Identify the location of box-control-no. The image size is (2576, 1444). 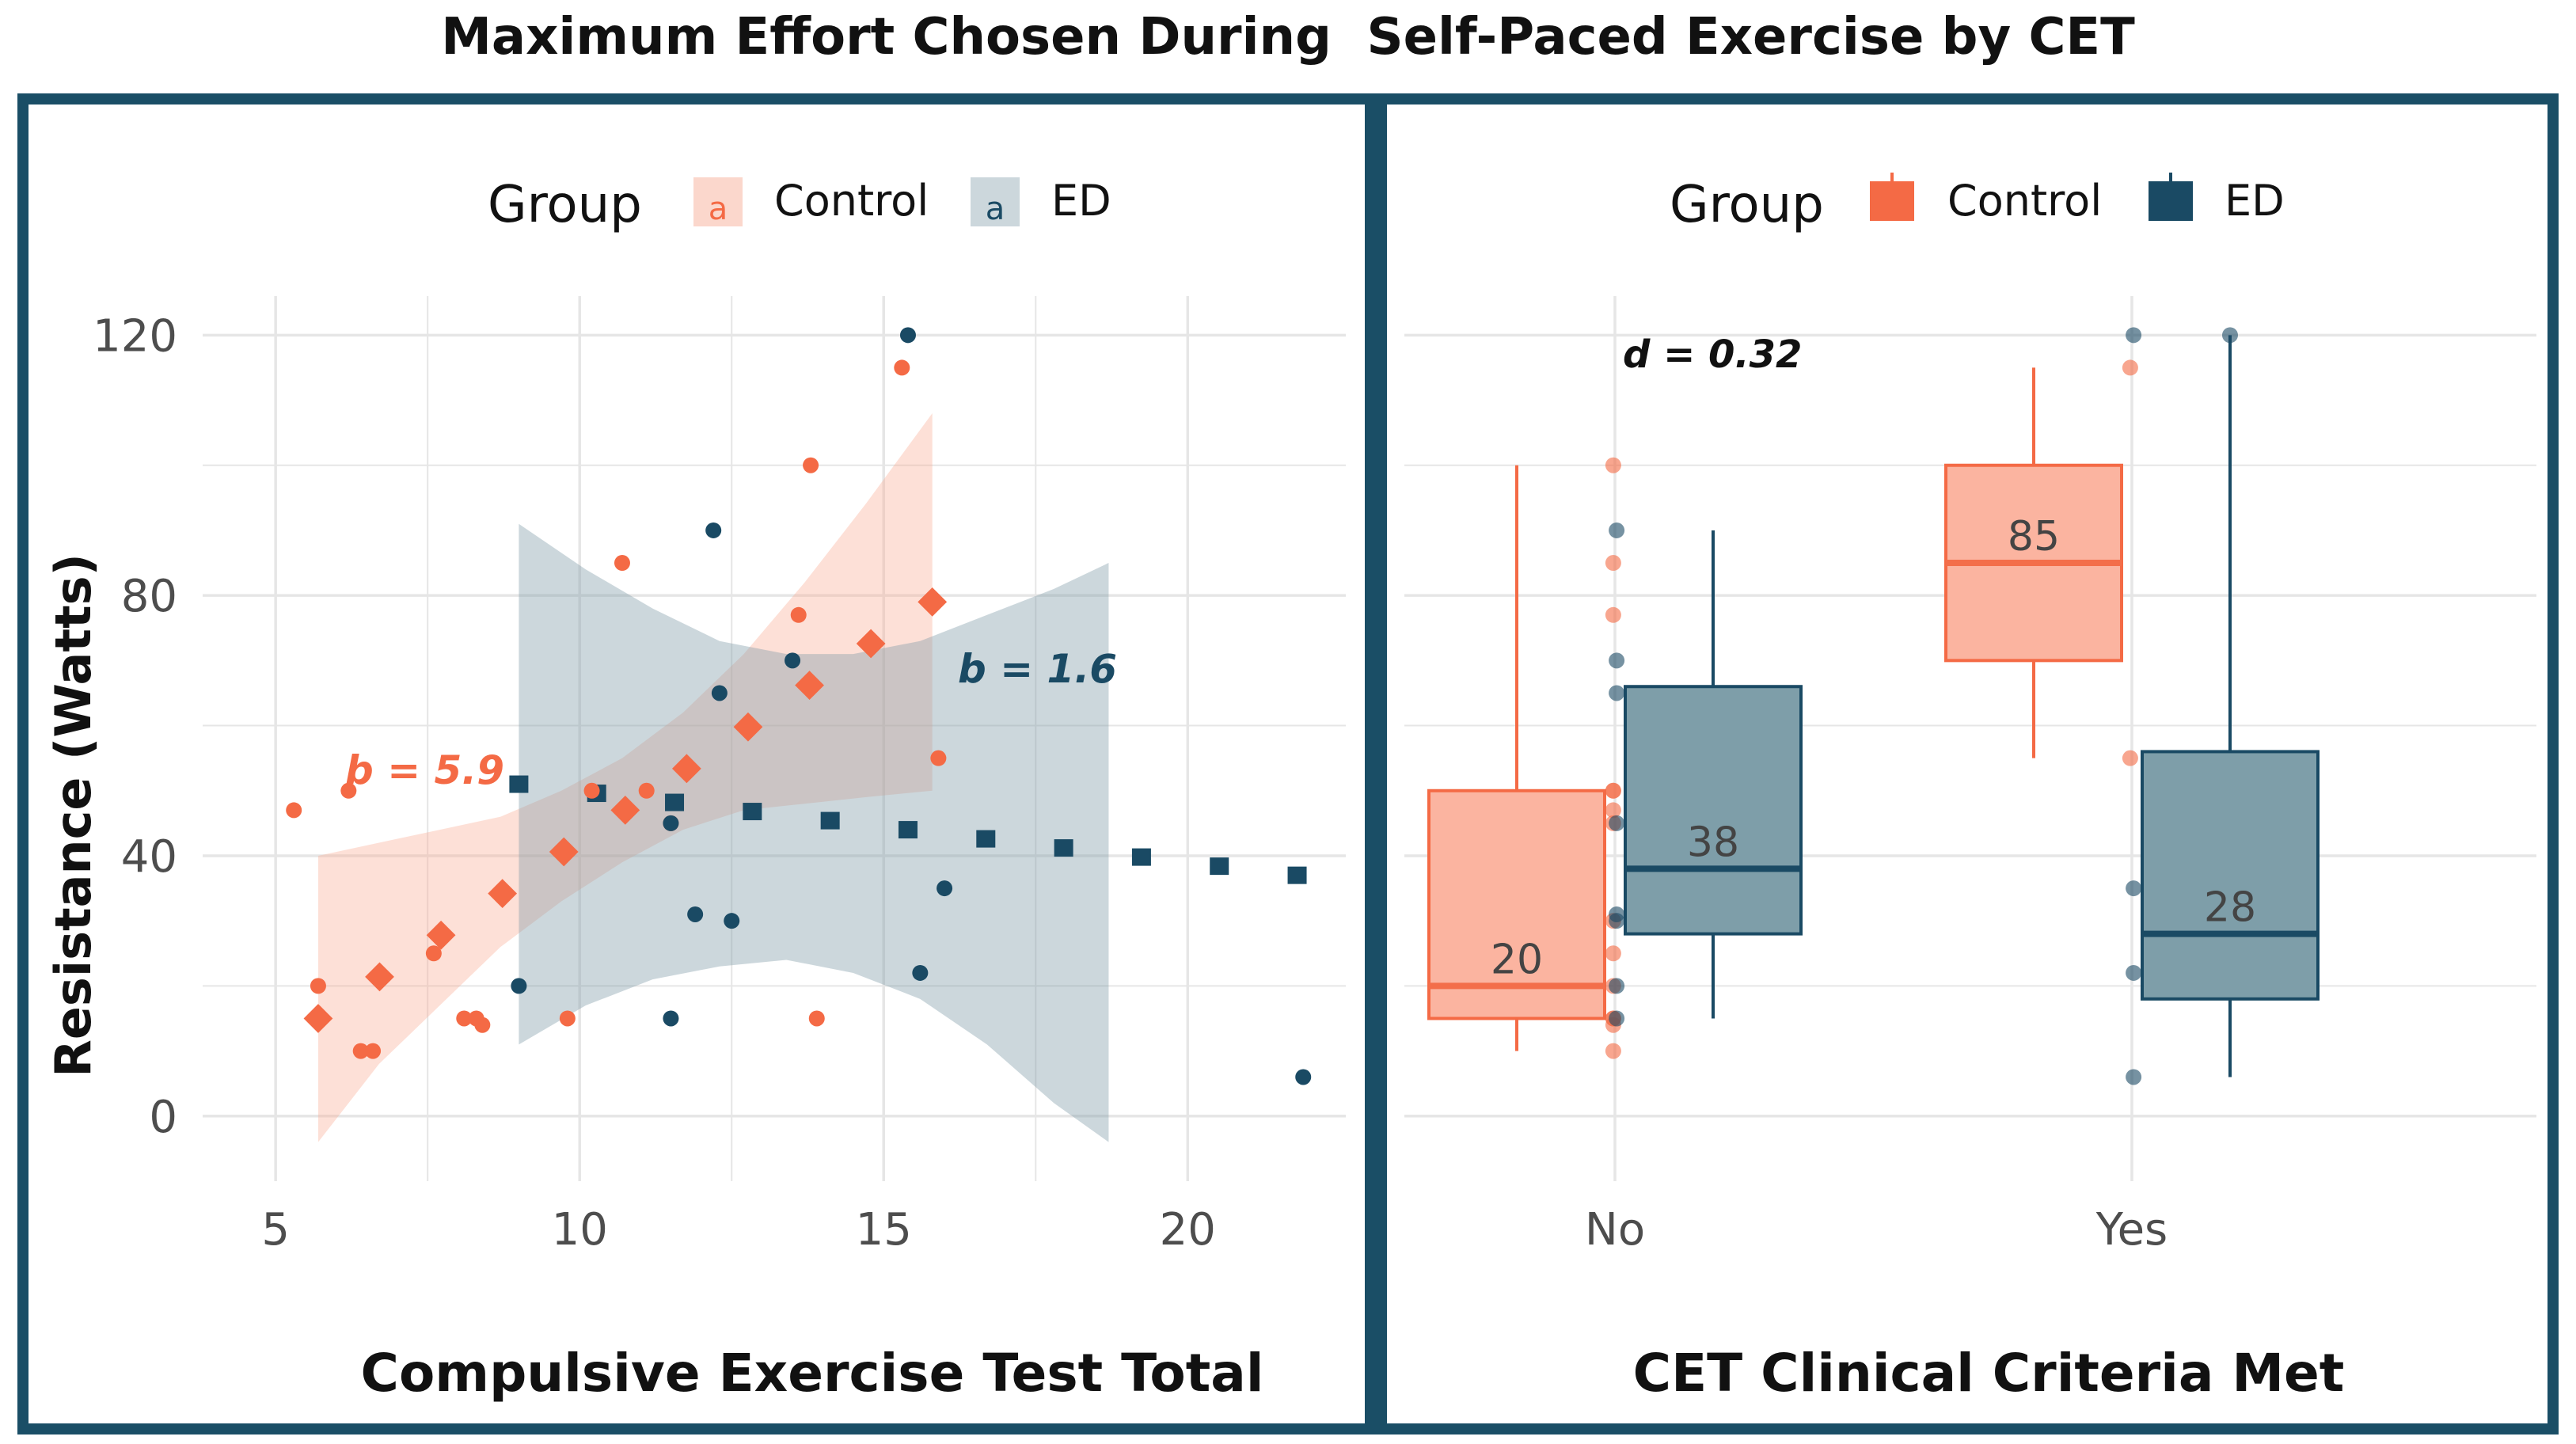
(1516, 904).